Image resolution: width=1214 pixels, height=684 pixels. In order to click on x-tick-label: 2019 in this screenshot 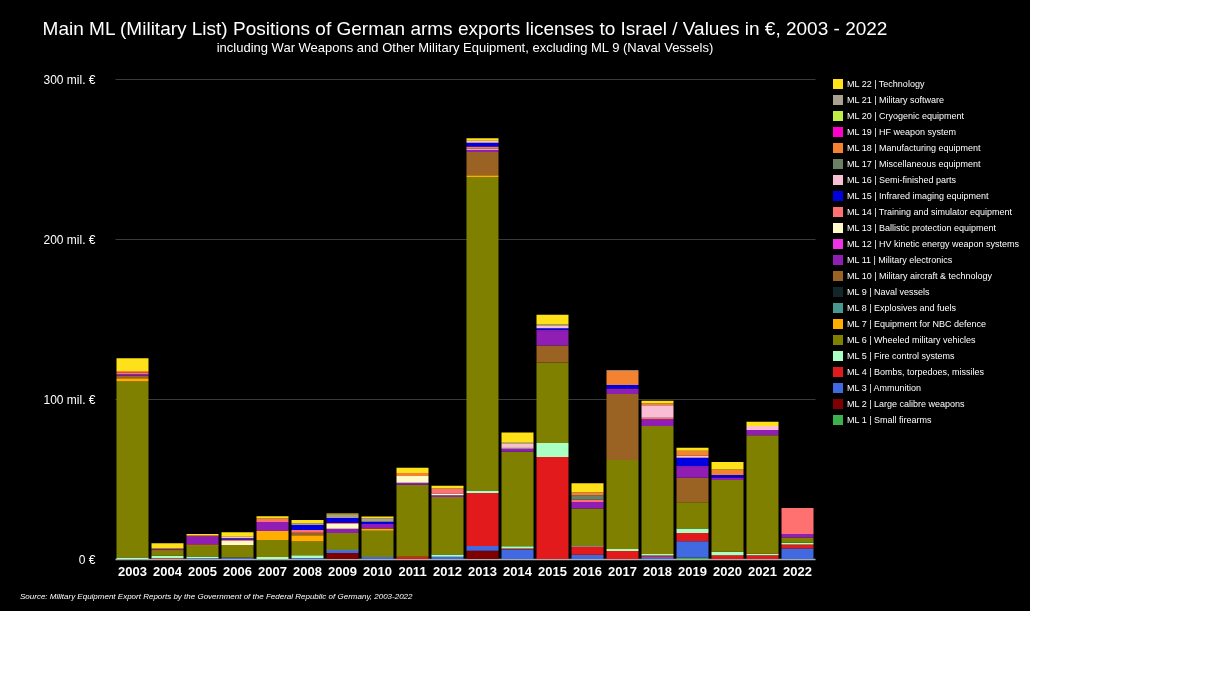, I will do `click(692, 571)`.